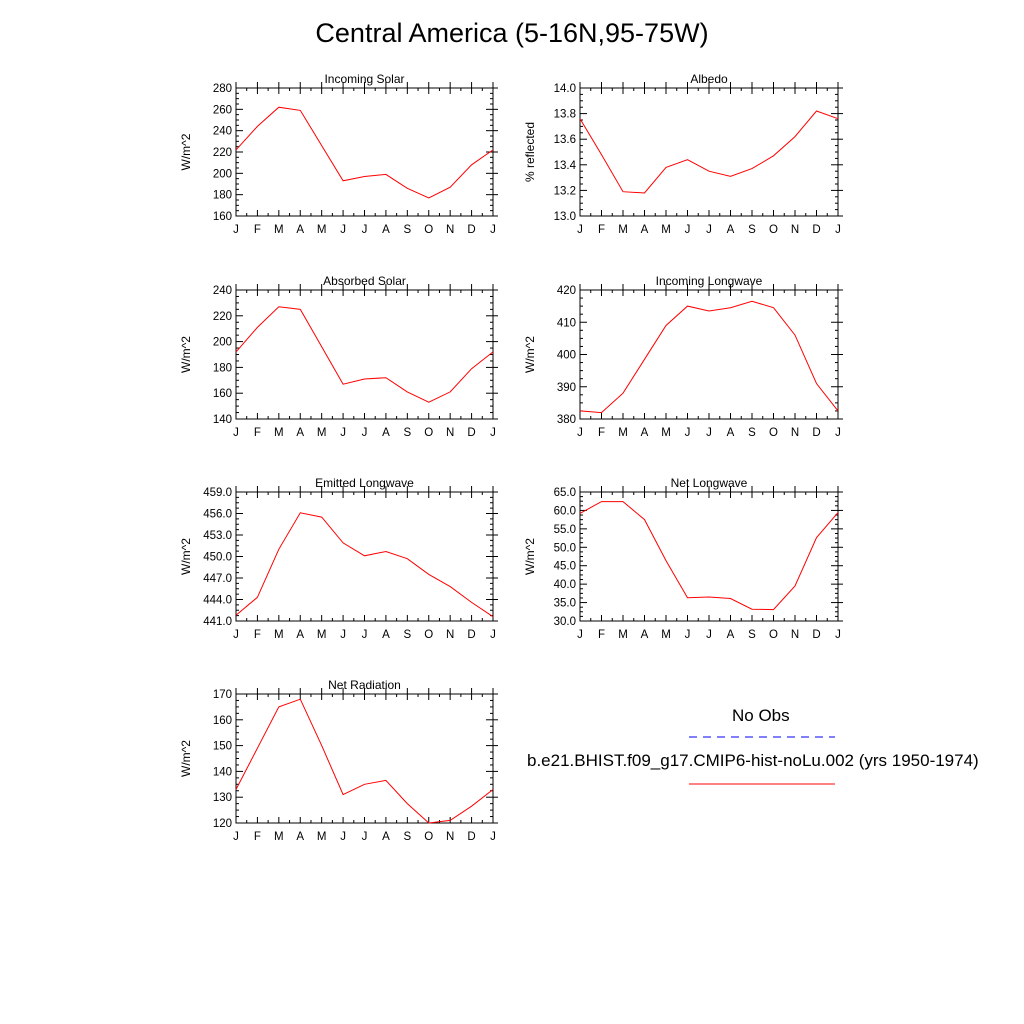 The image size is (1024, 1024). What do you see at coordinates (217, 493) in the screenshot?
I see `y-tick-label: 459.0` at bounding box center [217, 493].